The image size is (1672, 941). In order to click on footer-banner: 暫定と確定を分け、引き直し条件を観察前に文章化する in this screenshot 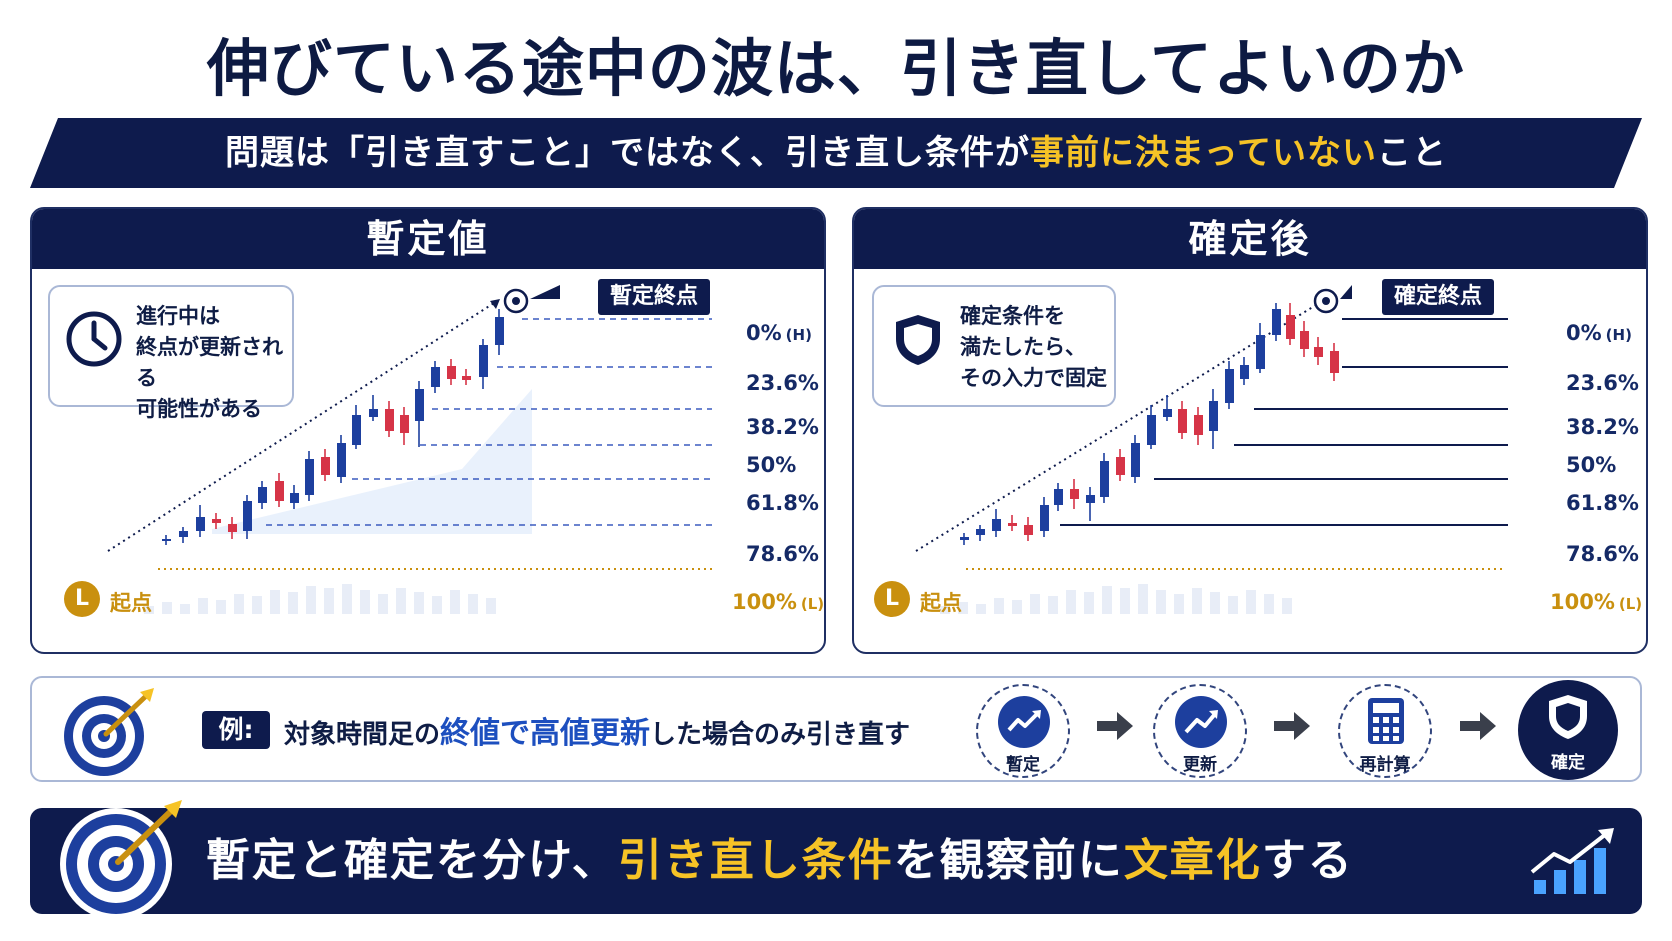, I will do `click(836, 860)`.